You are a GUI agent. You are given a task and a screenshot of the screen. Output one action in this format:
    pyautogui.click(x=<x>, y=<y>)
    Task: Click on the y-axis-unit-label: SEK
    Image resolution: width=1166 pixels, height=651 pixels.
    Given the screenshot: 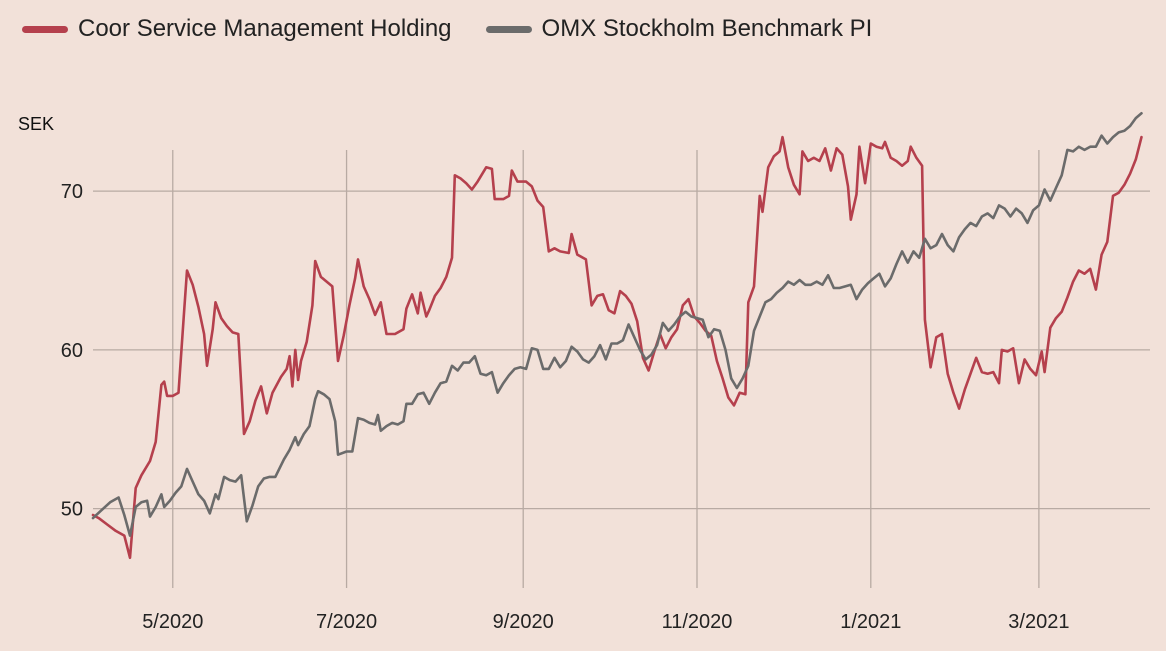 What is the action you would take?
    pyautogui.click(x=36, y=124)
    